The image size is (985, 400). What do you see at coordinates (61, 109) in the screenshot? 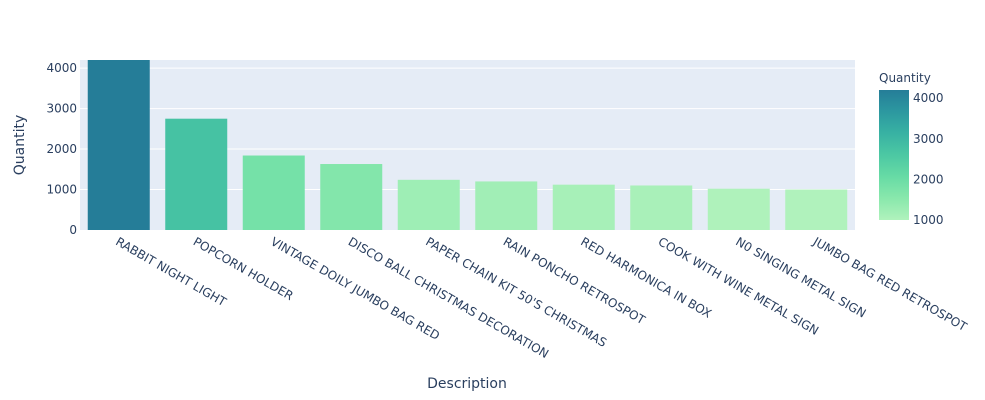
I see `y-tick-label: 3000` at bounding box center [61, 109].